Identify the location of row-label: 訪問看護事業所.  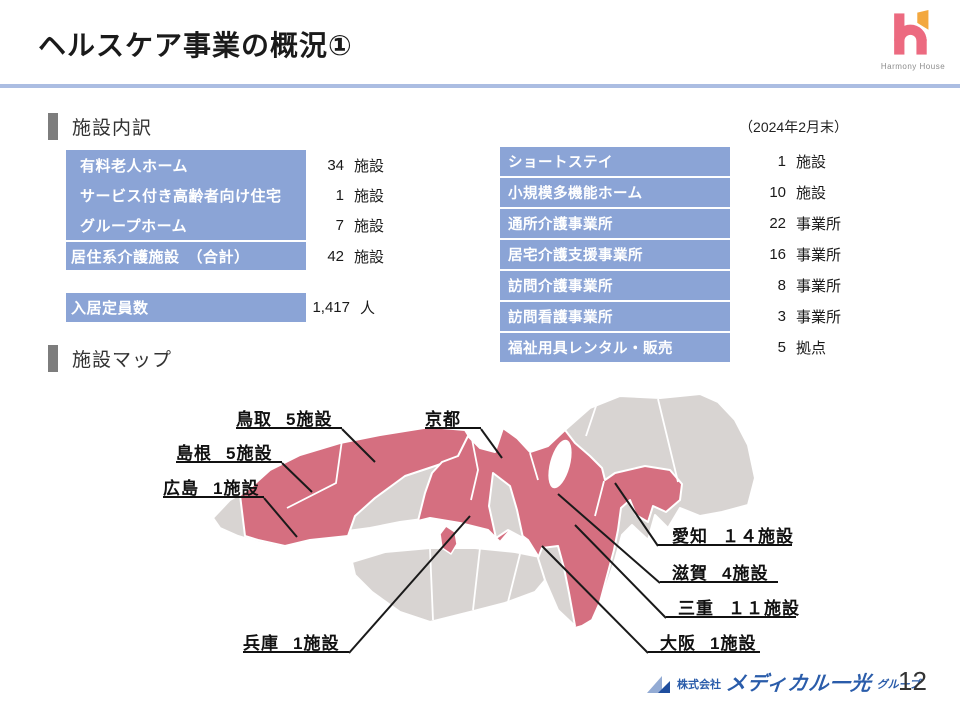
(615, 316).